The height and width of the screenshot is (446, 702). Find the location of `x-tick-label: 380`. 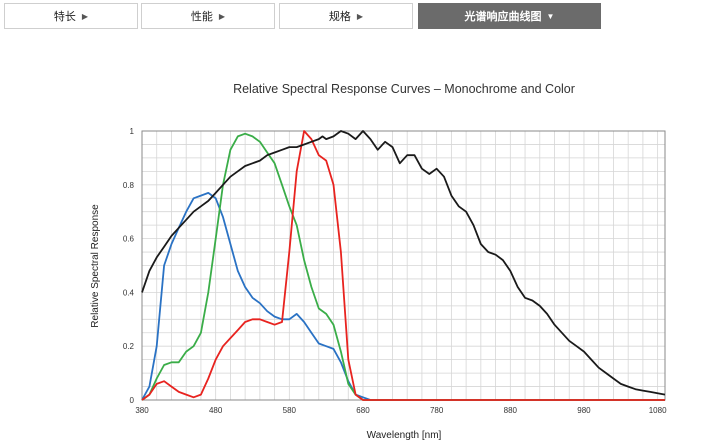

x-tick-label: 380 is located at coordinates (142, 410).